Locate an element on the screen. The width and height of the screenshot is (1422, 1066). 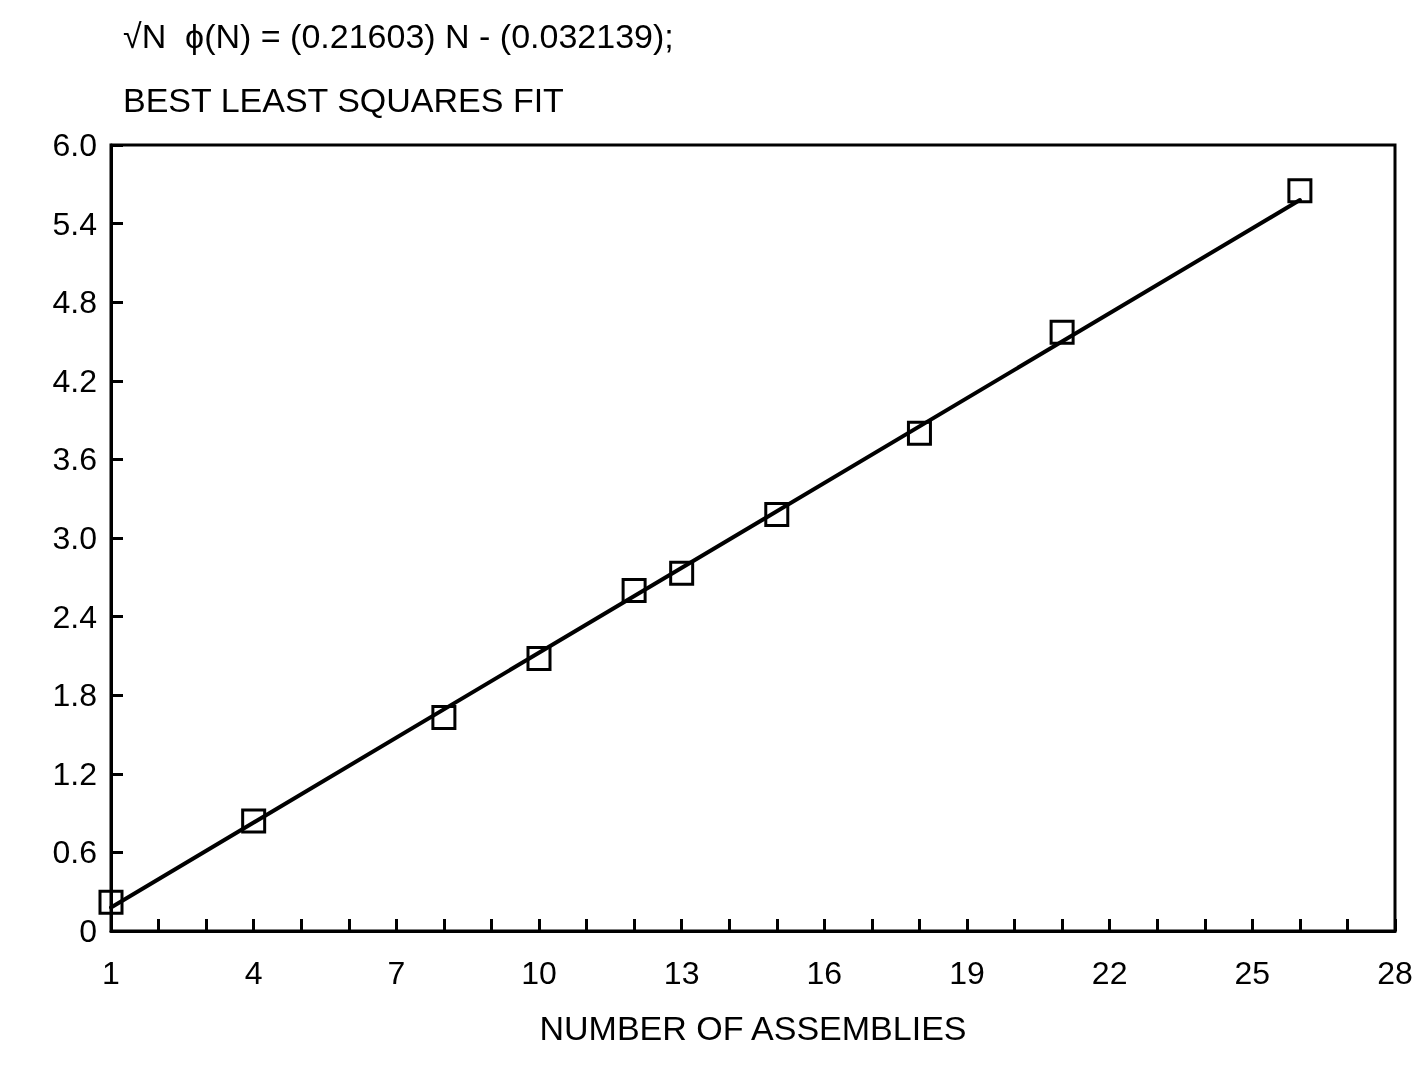
y-tick-label: 4.2 is located at coordinates (74, 380).